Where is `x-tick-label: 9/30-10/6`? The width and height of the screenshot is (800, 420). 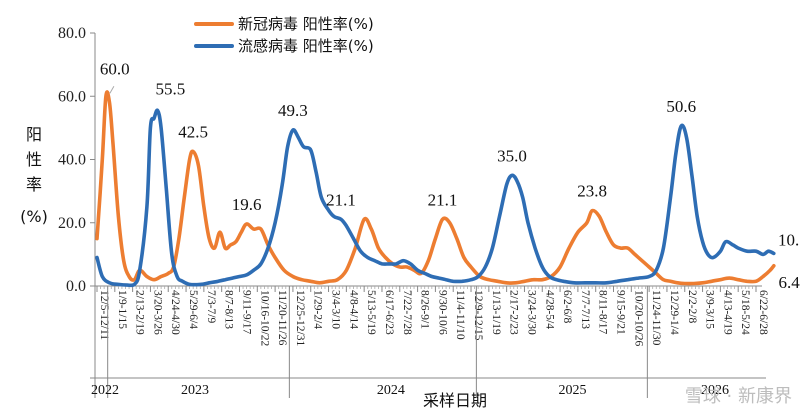 x-tick-label: 9/30-10/6 is located at coordinates (442, 312).